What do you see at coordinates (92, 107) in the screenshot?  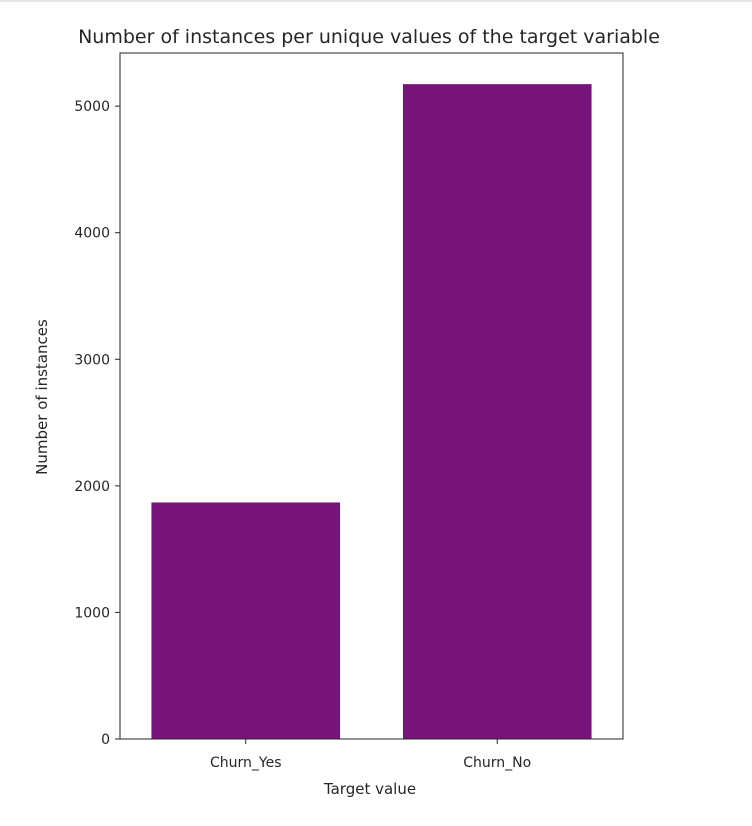 I see `y-tick-label: 5000` at bounding box center [92, 107].